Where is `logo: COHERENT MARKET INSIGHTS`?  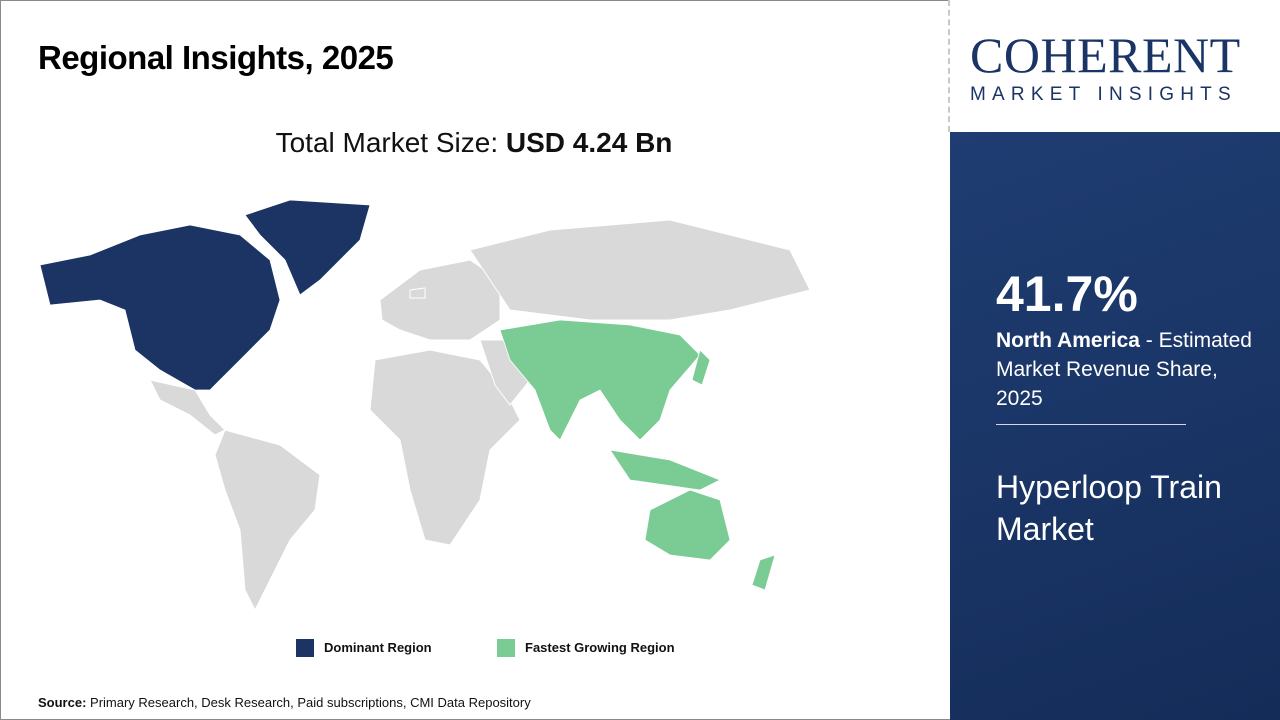
logo: COHERENT MARKET INSIGHTS is located at coordinates (1115, 66).